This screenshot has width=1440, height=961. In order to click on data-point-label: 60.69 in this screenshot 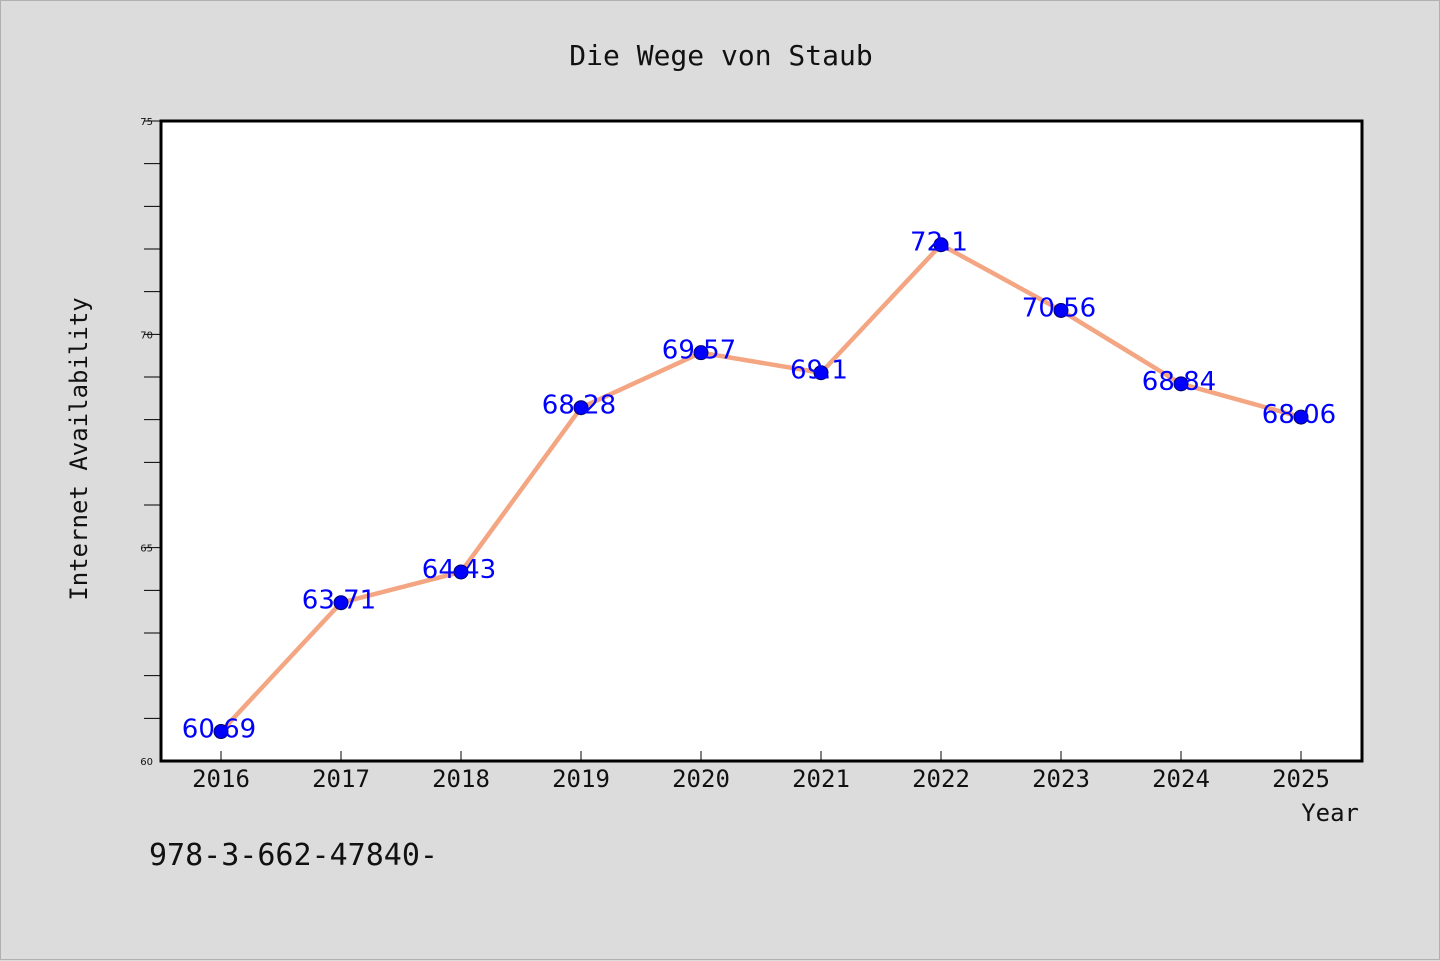, I will do `click(219, 730)`.